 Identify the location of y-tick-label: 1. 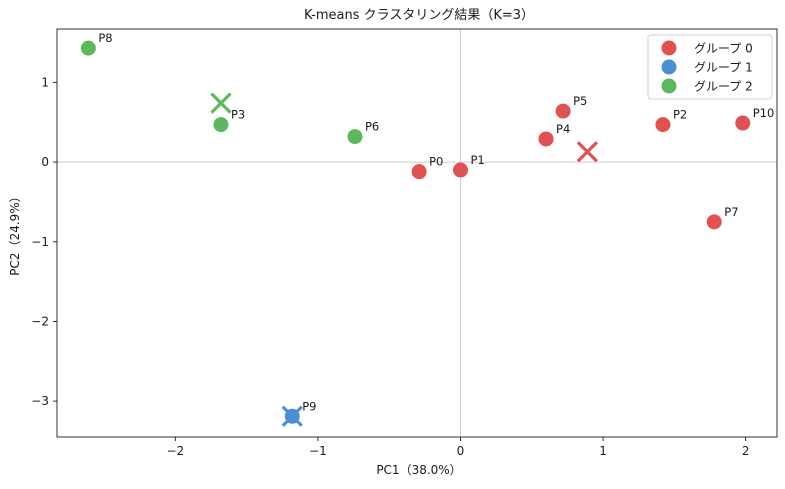
(45, 82).